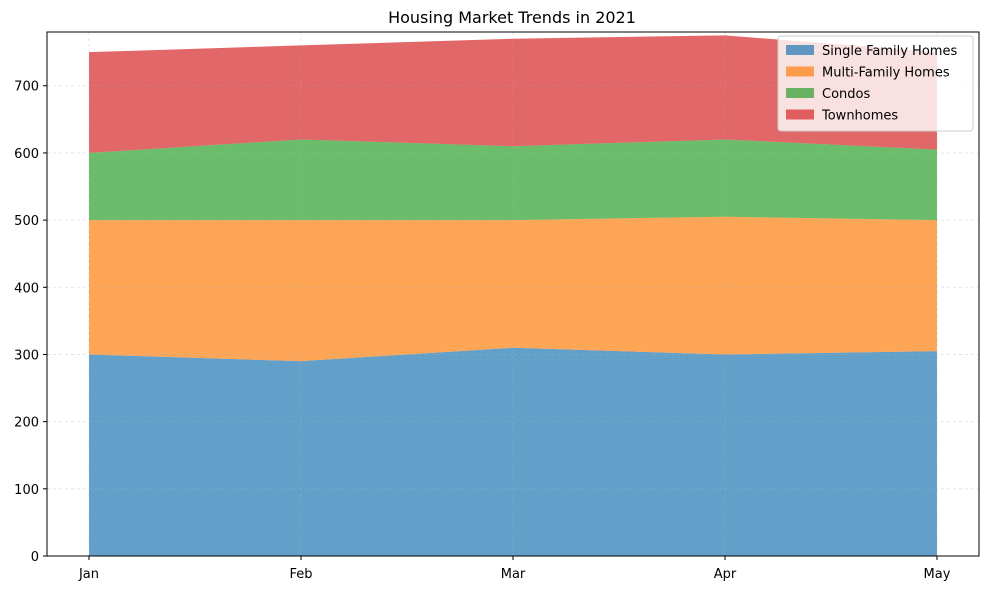  I want to click on chart-title: Housing Market Trends in 2021, so click(512, 17).